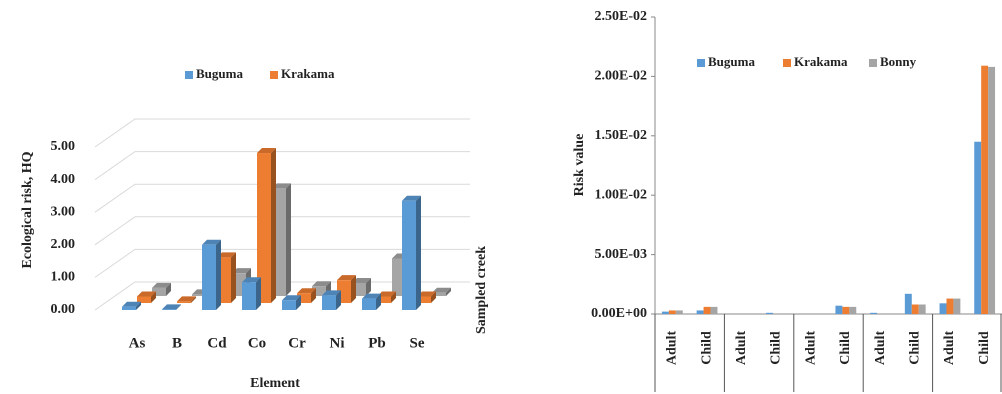 This screenshot has height=394, width=1002. What do you see at coordinates (481, 290) in the screenshot?
I see `z-axis-title: Sampled creek` at bounding box center [481, 290].